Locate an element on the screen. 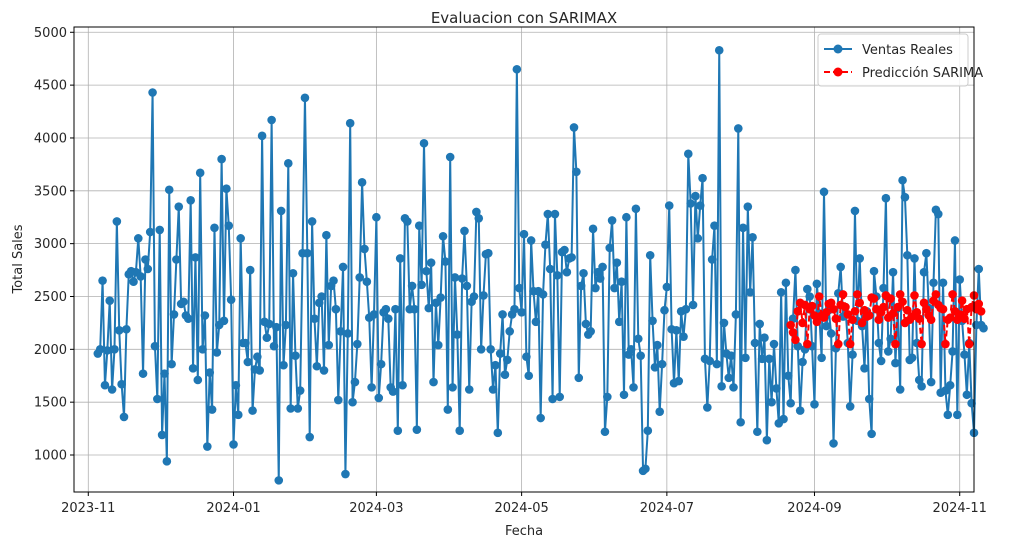  chart-title: Evaluacion con SARIMAX is located at coordinates (524, 18).